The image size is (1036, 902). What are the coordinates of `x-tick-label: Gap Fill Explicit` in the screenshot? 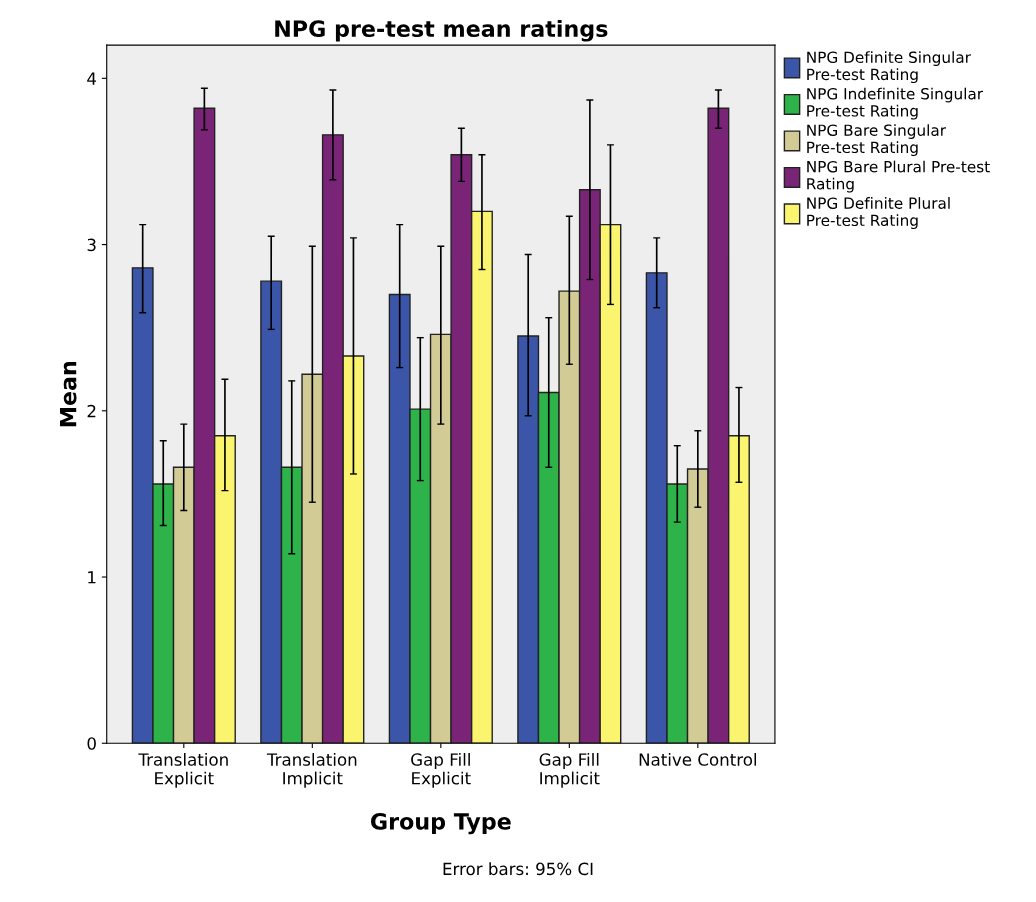 It's located at (441, 770).